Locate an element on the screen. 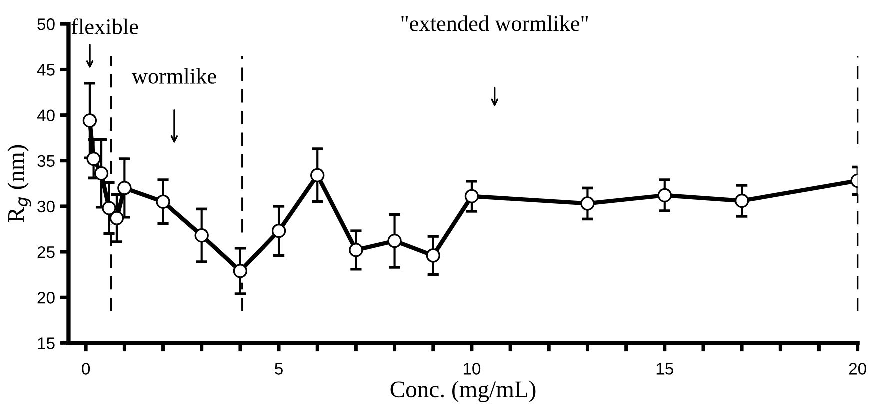  y-tick-label: 25 is located at coordinates (46, 252).